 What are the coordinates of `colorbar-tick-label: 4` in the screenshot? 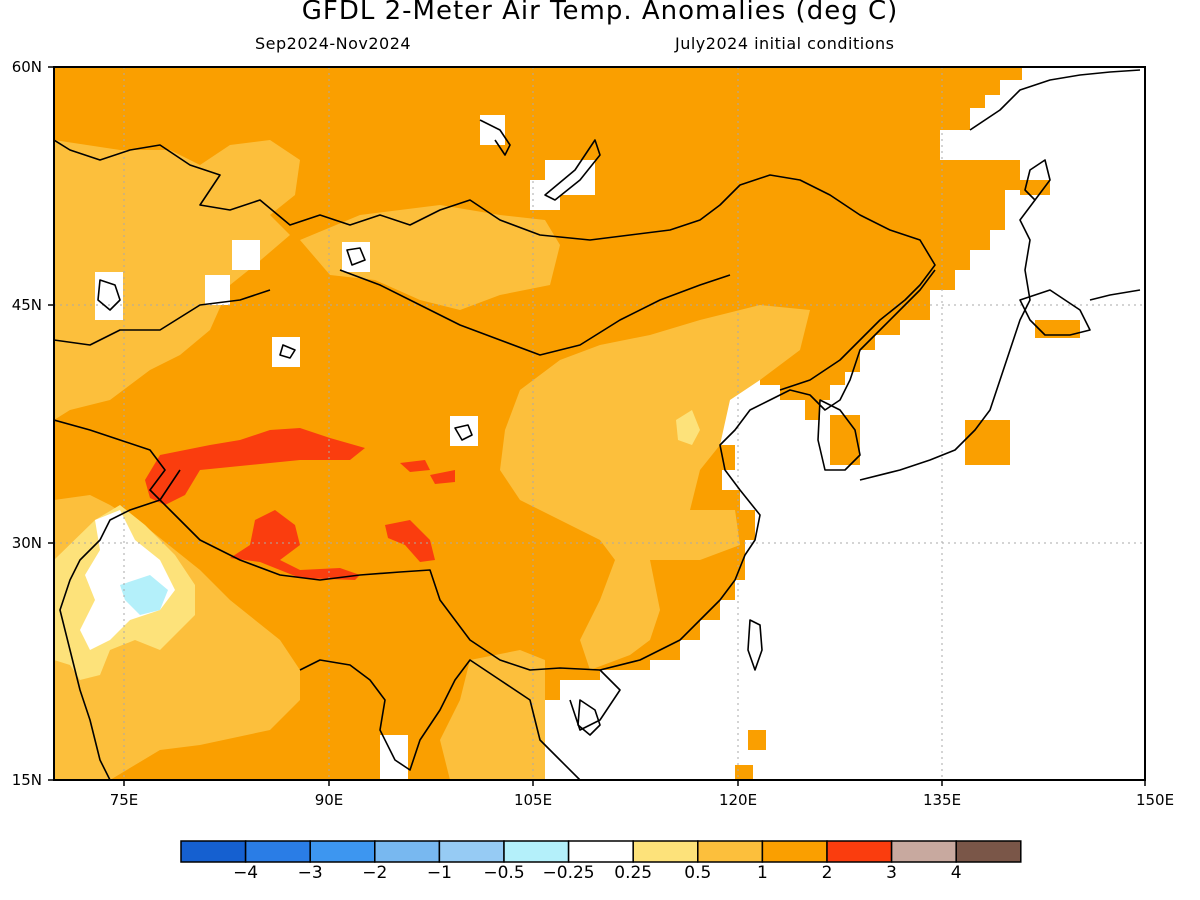 It's located at (956, 873).